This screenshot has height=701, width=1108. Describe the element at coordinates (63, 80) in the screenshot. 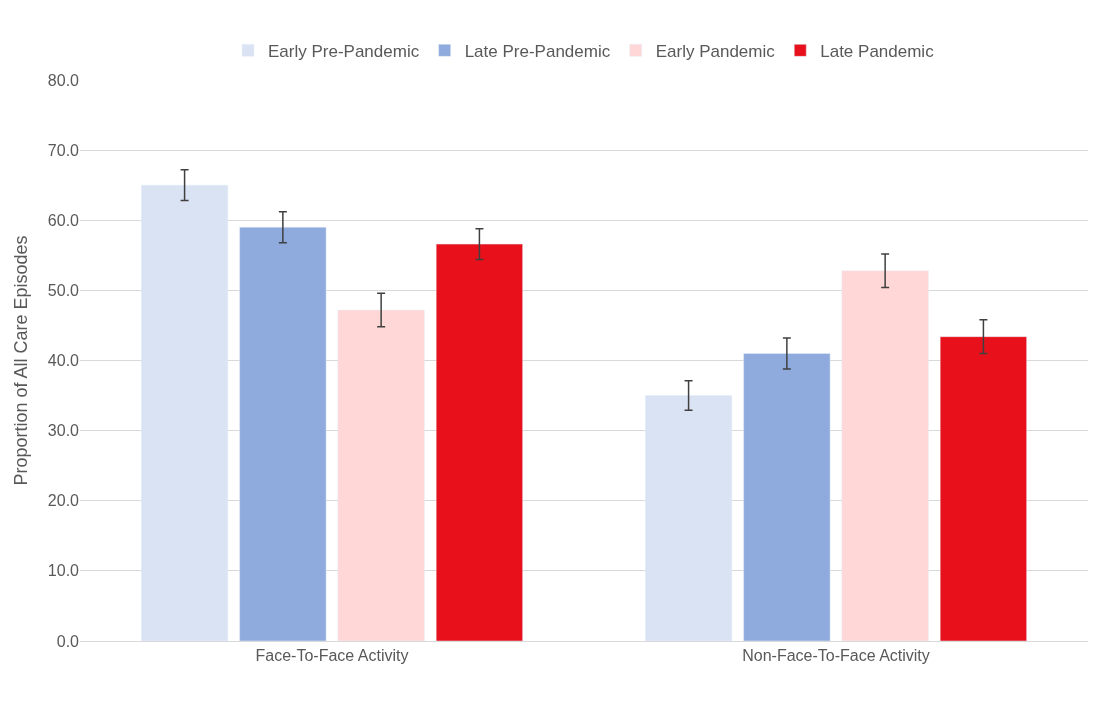

I see `y-tick-label: 80.0` at that location.